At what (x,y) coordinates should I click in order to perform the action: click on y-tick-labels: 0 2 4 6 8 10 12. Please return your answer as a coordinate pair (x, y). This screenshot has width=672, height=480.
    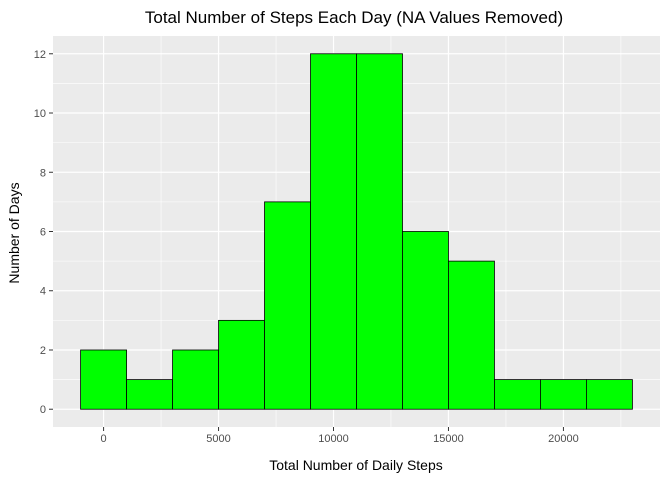
    Looking at the image, I should click on (40, 232).